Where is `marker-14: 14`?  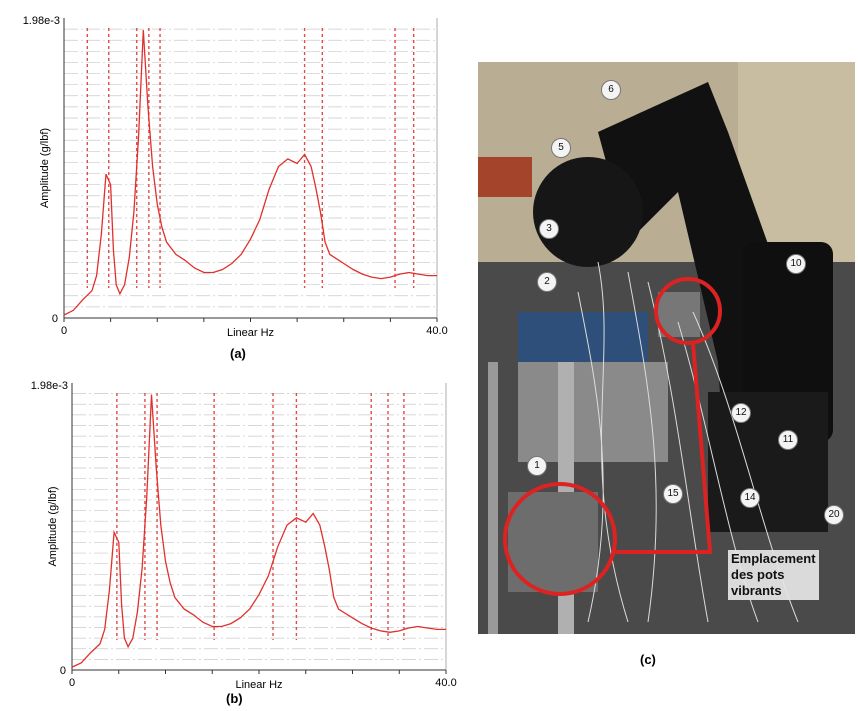 marker-14: 14 is located at coordinates (750, 498).